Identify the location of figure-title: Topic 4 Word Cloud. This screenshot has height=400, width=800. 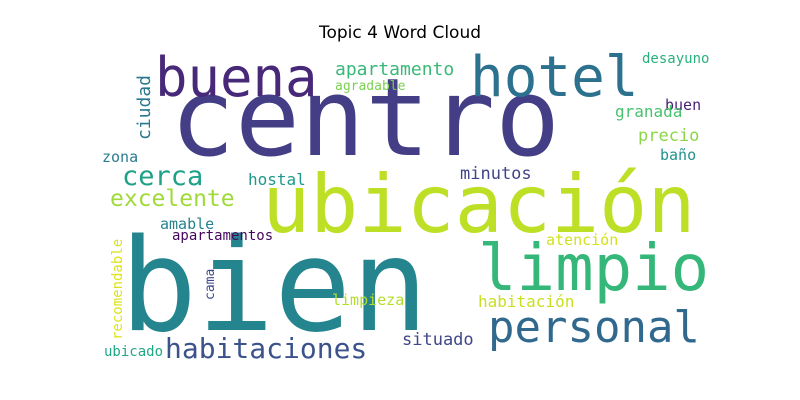
(400, 33).